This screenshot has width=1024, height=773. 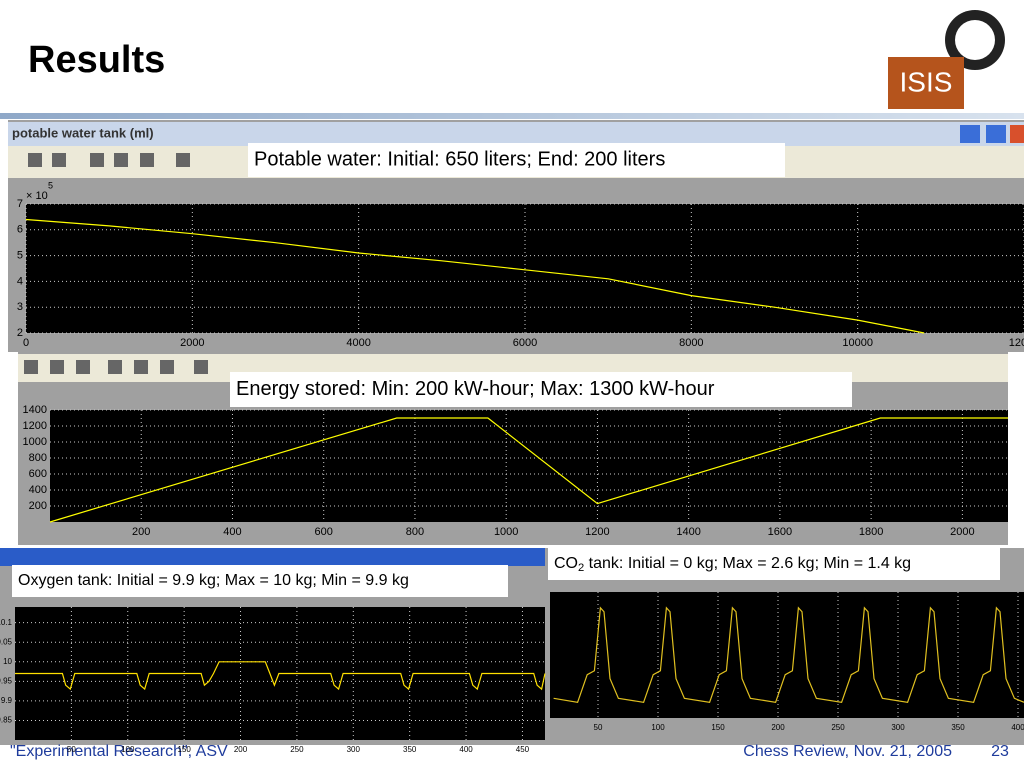 What do you see at coordinates (525, 343) in the screenshot?
I see `x-tick-label: 6000` at bounding box center [525, 343].